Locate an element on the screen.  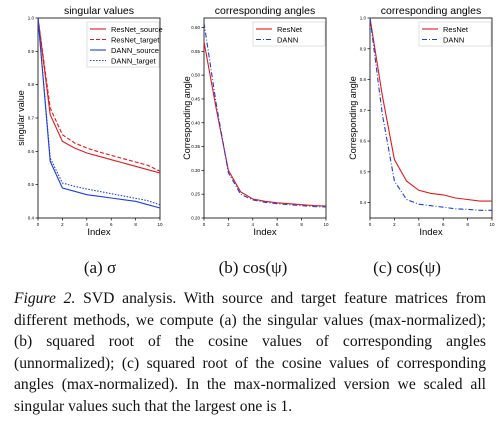
subcaption-b: (b) cos(ψ) is located at coordinates (253, 267).